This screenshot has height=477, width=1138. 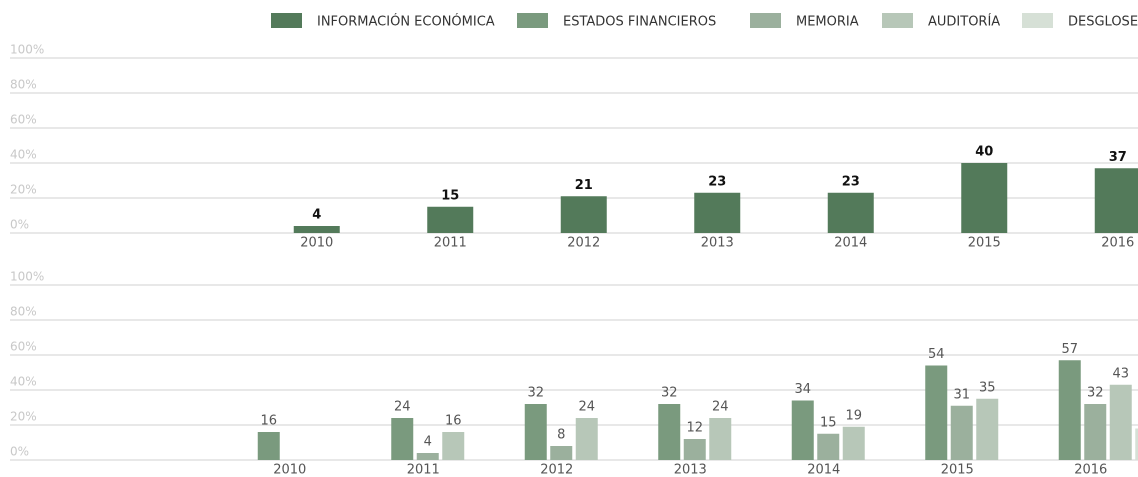 I want to click on value-label: 40, so click(x=984, y=152).